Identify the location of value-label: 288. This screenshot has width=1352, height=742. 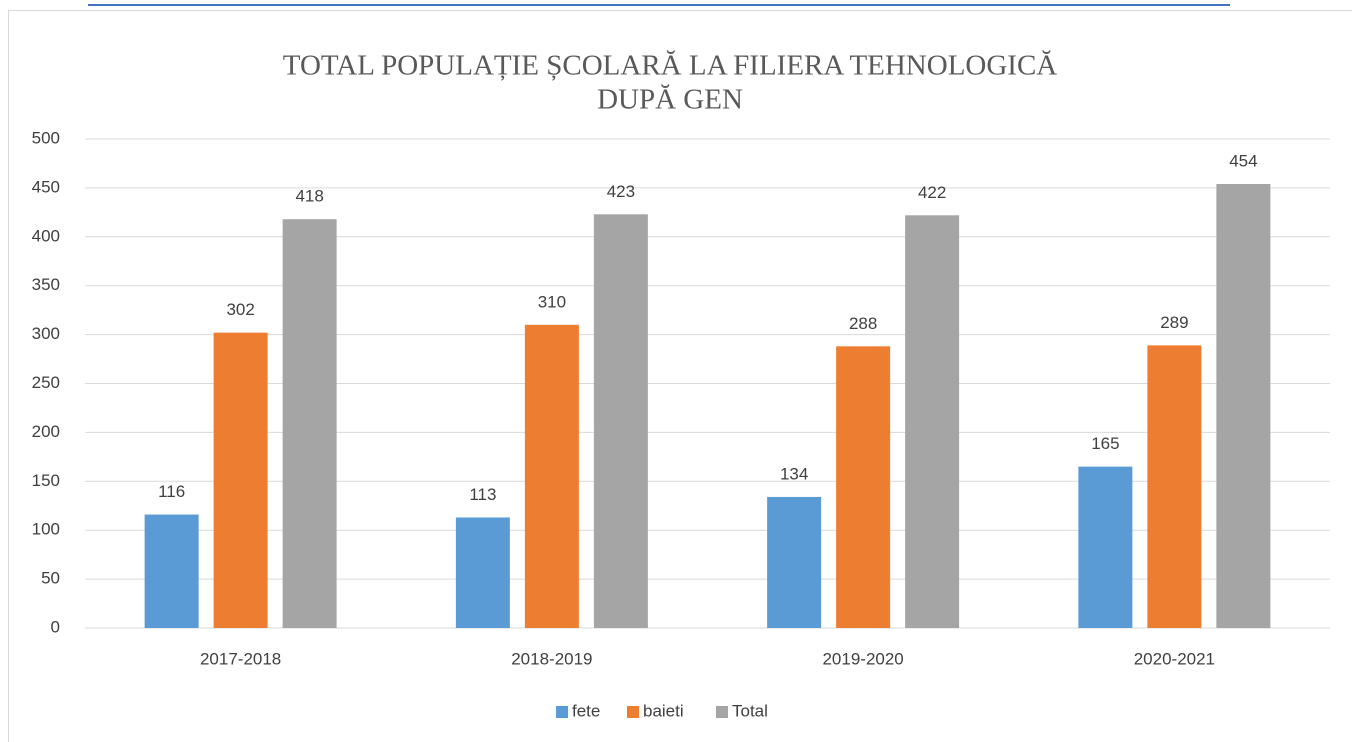
(863, 323).